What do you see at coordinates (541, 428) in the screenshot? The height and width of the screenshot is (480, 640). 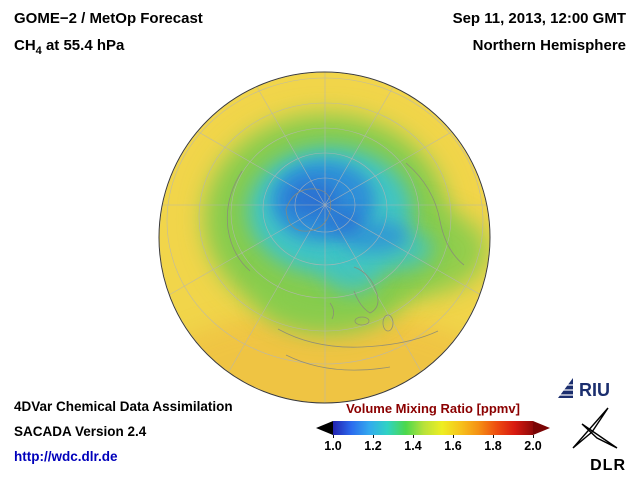 I see `colorbar-right-arrow-icon` at bounding box center [541, 428].